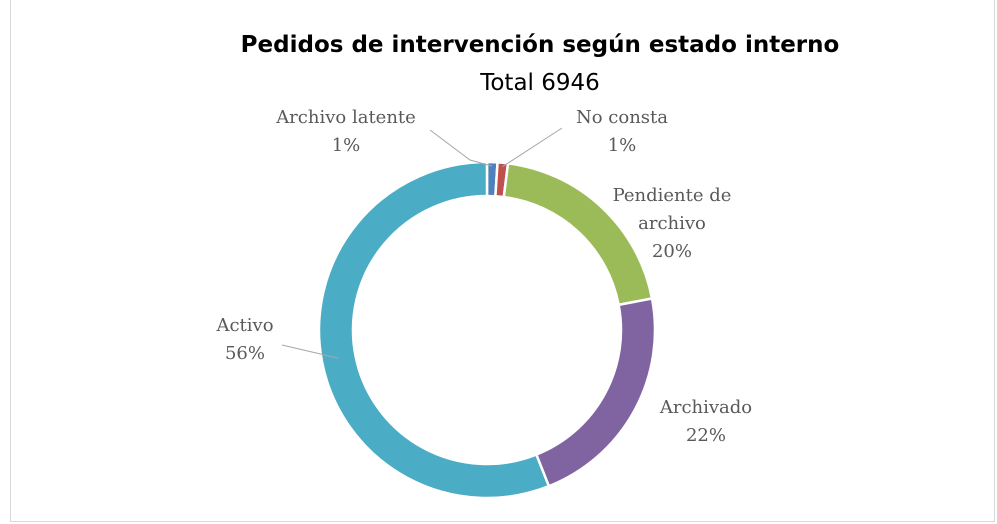 The width and height of the screenshot is (997, 524). Describe the element at coordinates (244, 353) in the screenshot. I see `value-label: 56%` at that location.